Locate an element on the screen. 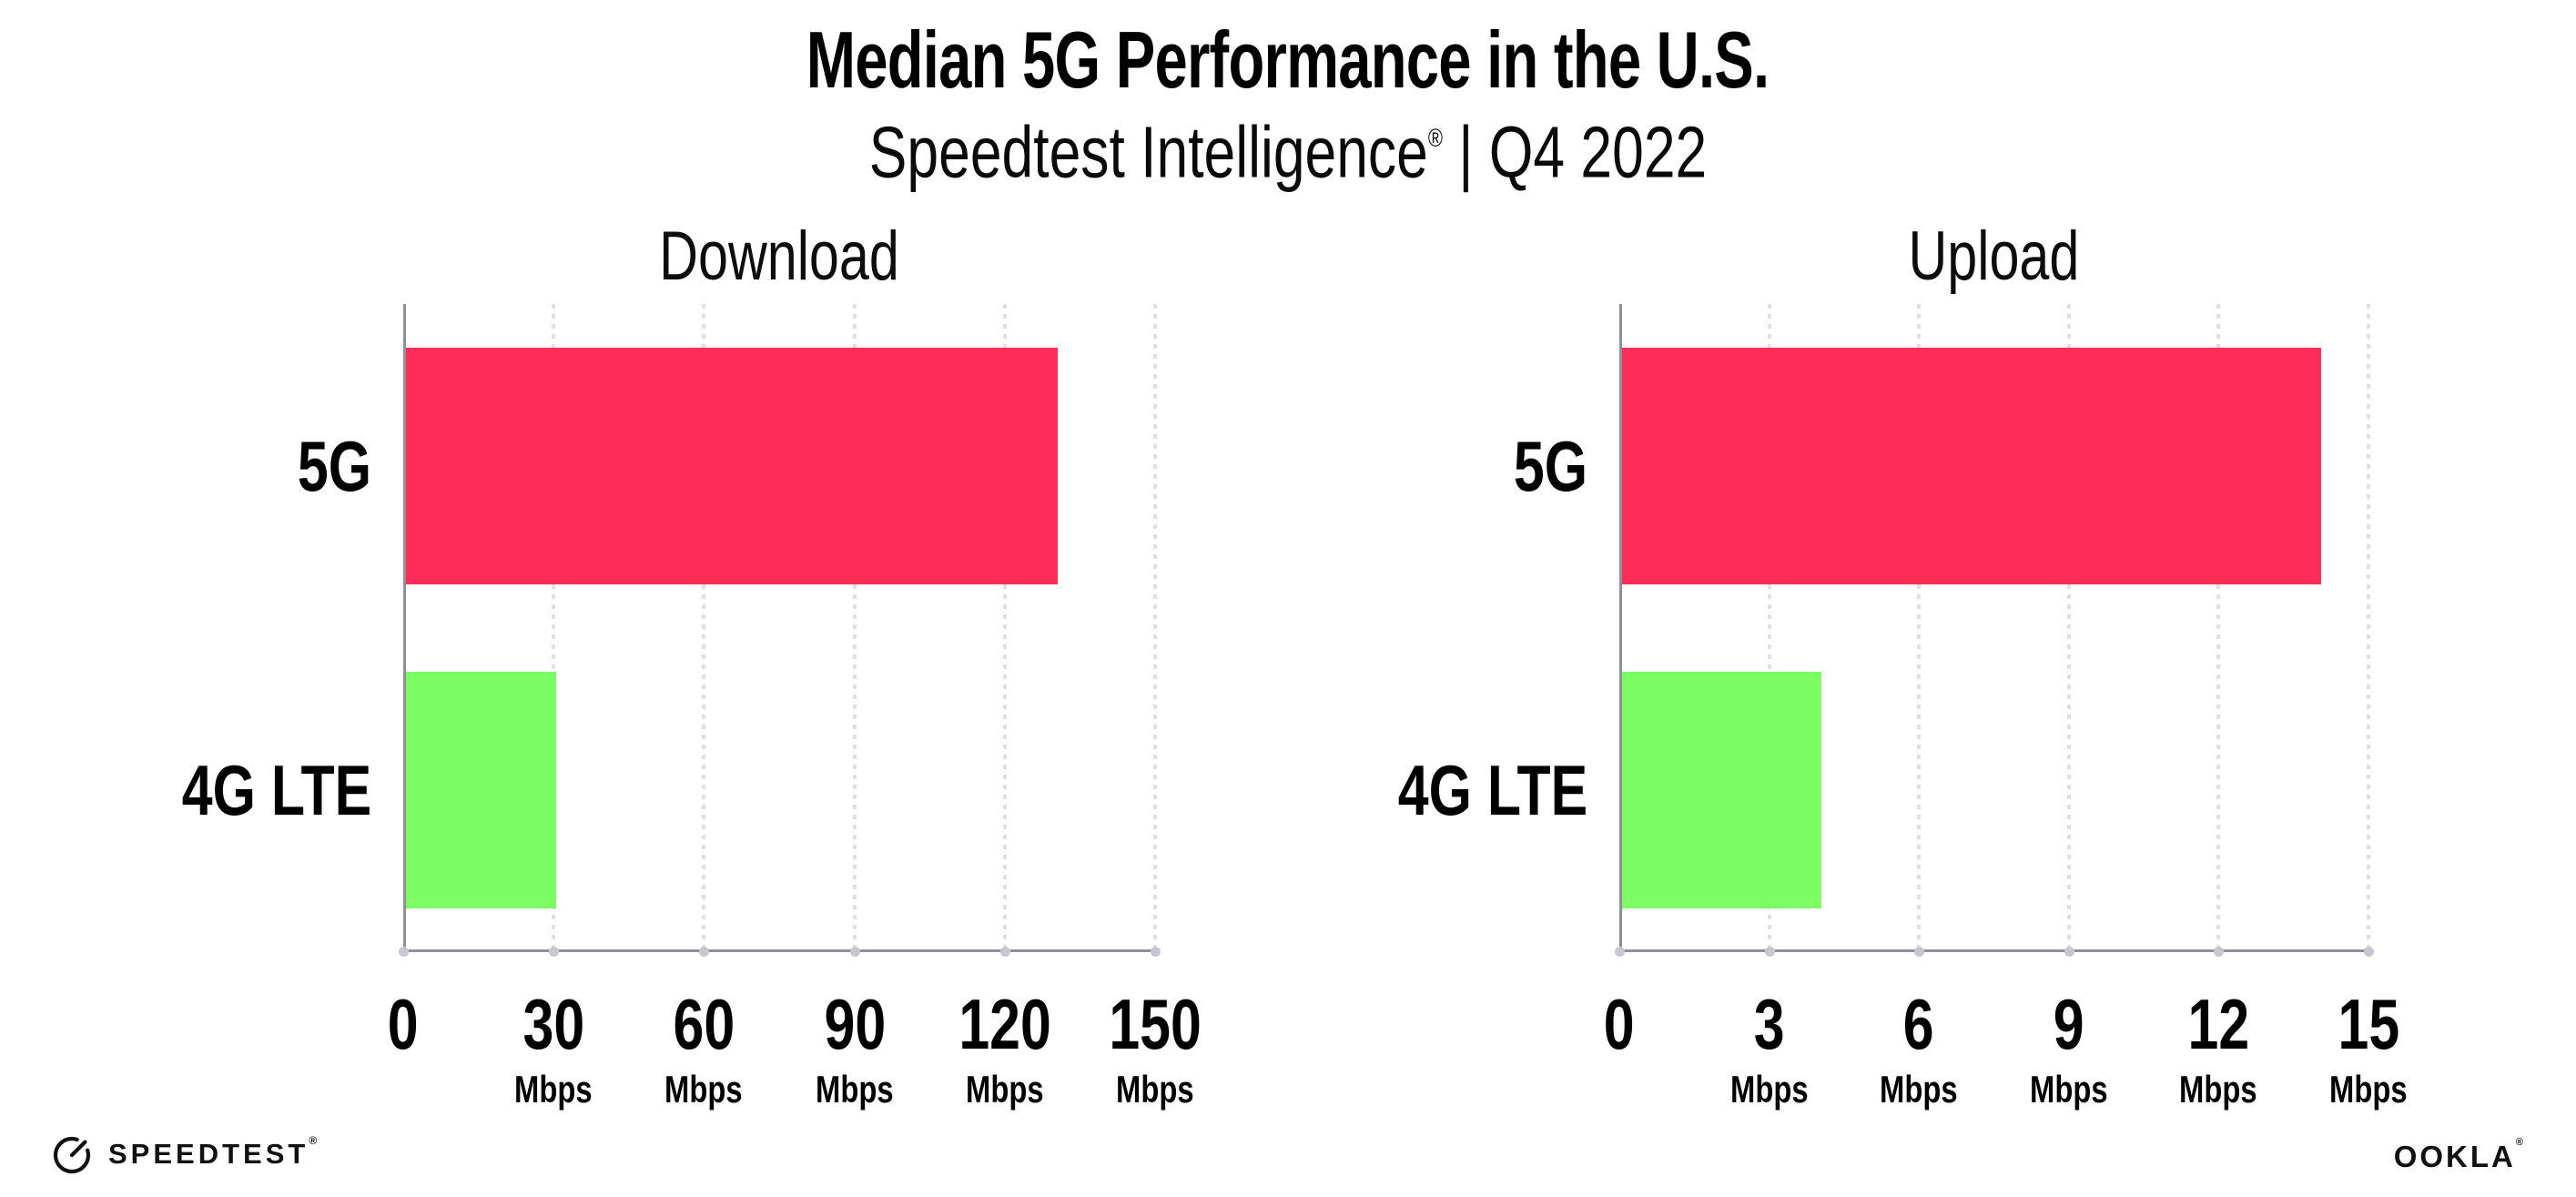 The height and width of the screenshot is (1197, 2576). ookla-wordmark: OOKLA is located at coordinates (2454, 1156).